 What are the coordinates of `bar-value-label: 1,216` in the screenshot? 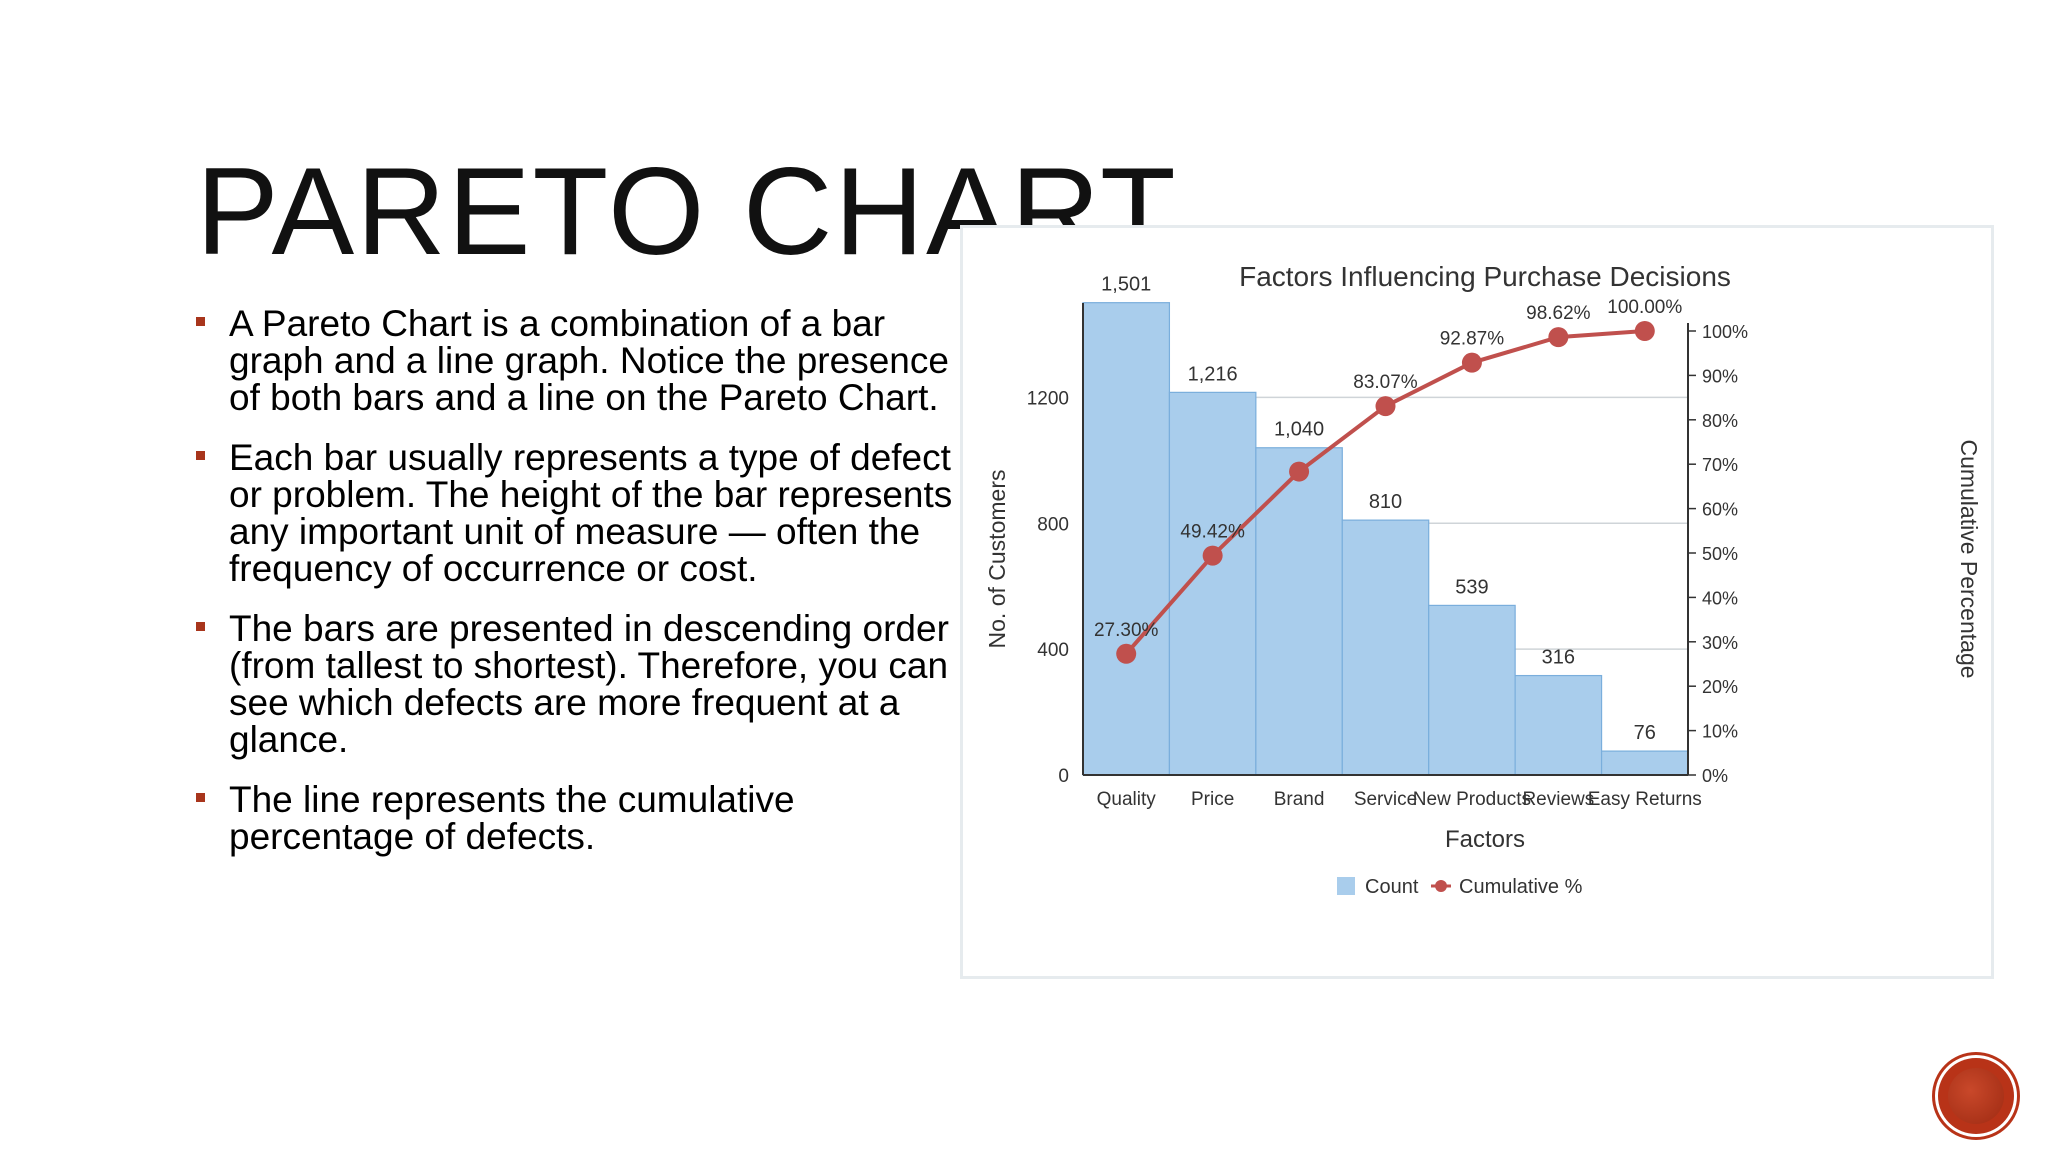 It's located at (1213, 374).